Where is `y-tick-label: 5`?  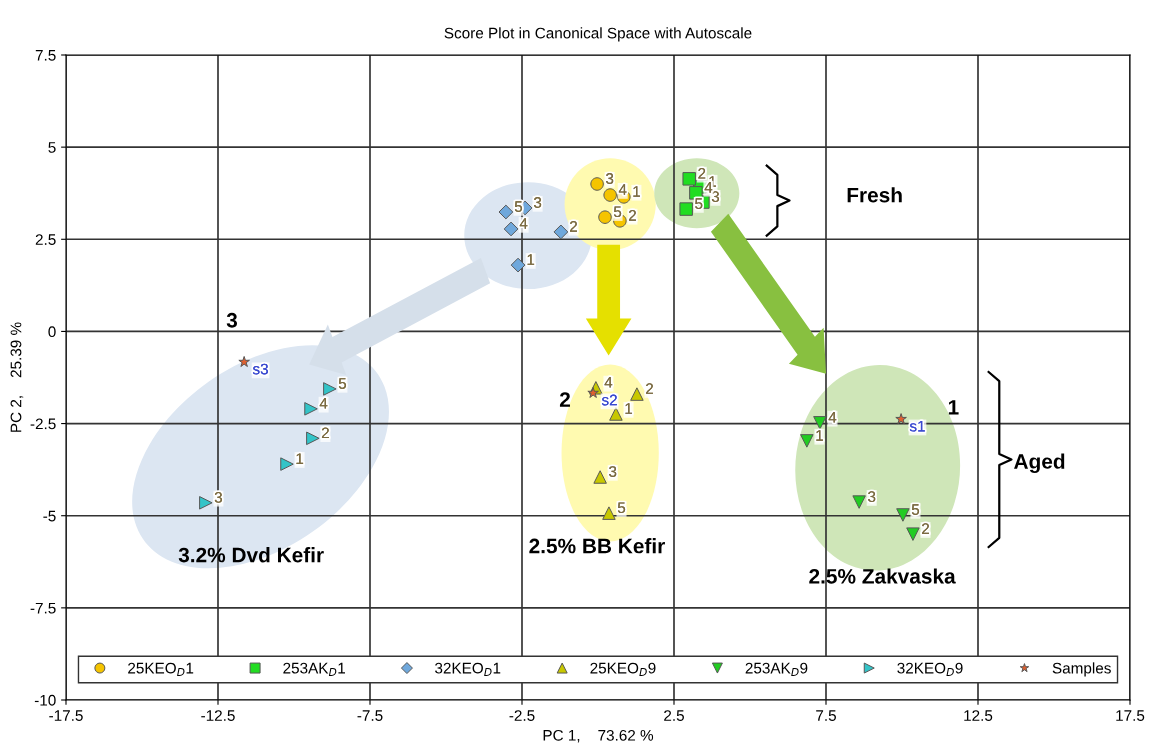
y-tick-label: 5 is located at coordinates (52, 147).